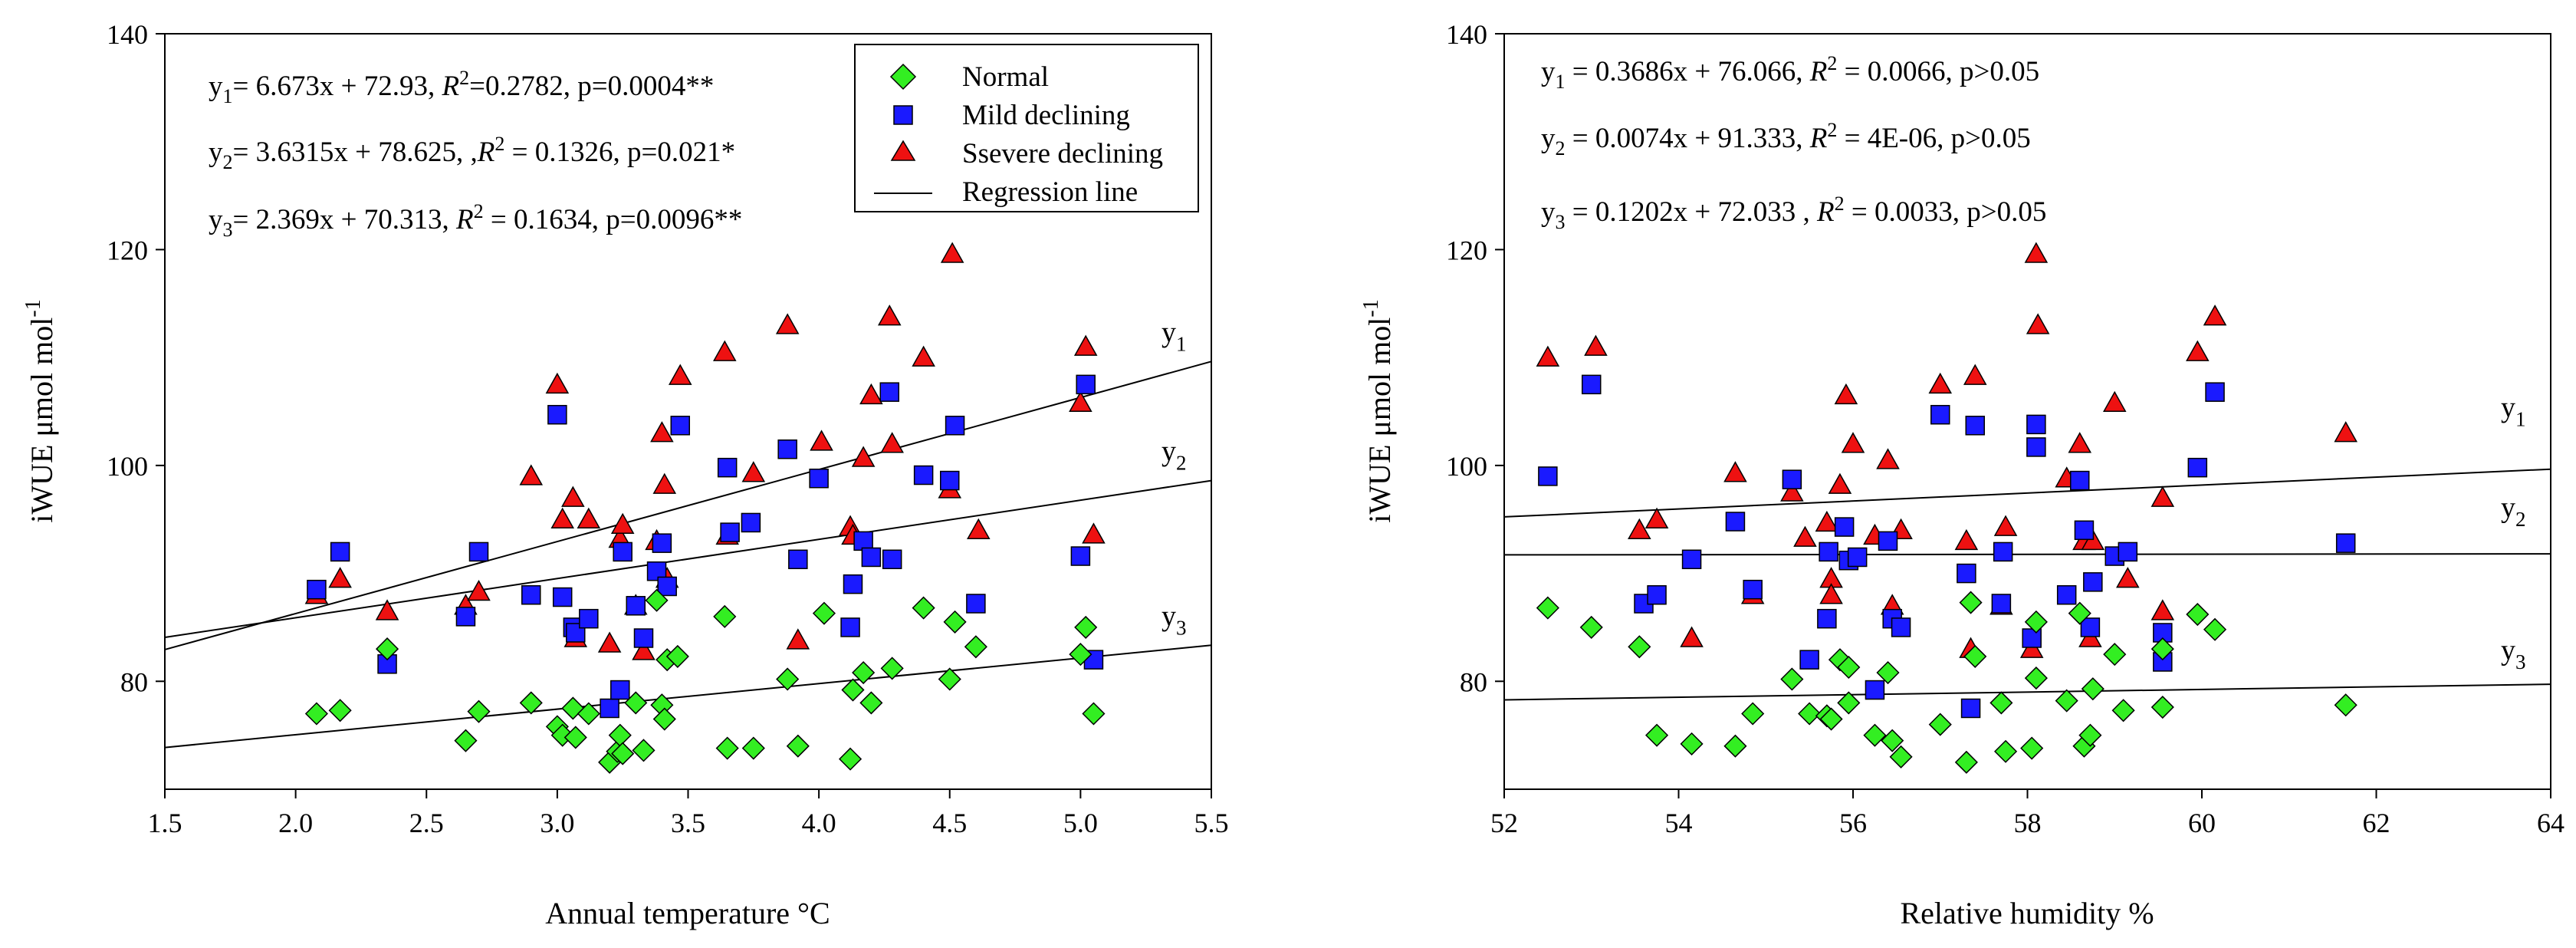 The height and width of the screenshot is (948, 2576). What do you see at coordinates (1182, 463) in the screenshot?
I see `regression-label-sub: 2` at bounding box center [1182, 463].